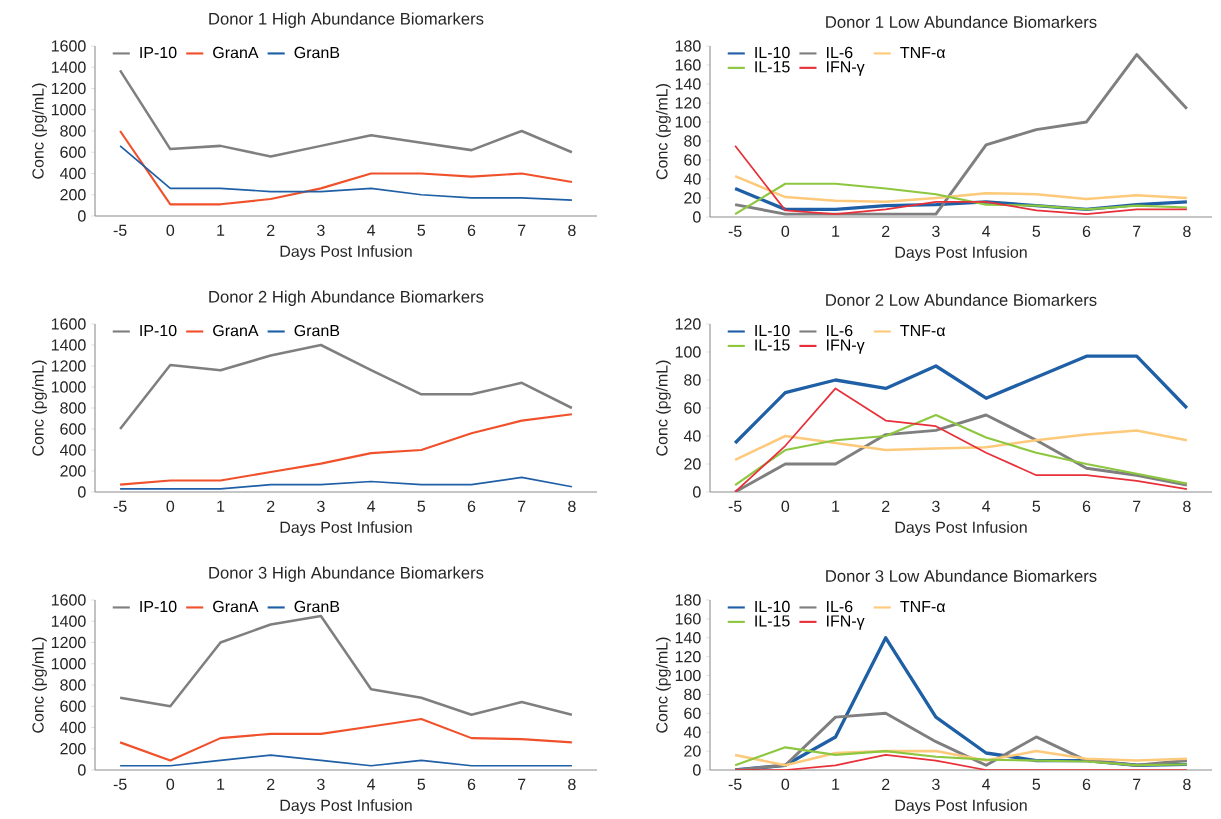 Image resolution: width=1221 pixels, height=819 pixels. Describe the element at coordinates (73, 429) in the screenshot. I see `y-tick-label: 600` at that location.